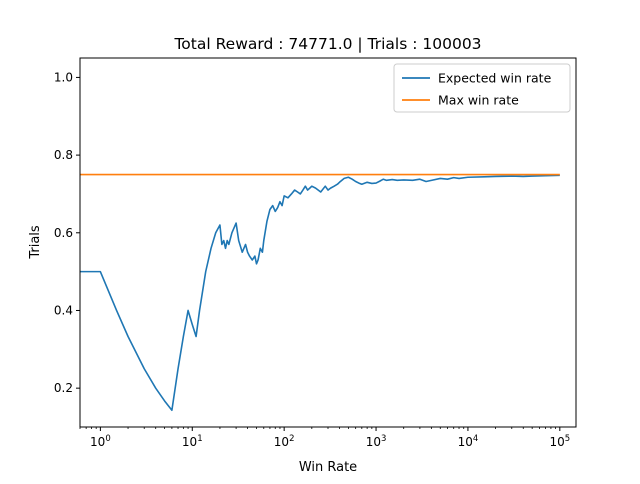 This screenshot has height=484, width=640. What do you see at coordinates (63, 77) in the screenshot?
I see `y-tick-label: 1.0` at bounding box center [63, 77].